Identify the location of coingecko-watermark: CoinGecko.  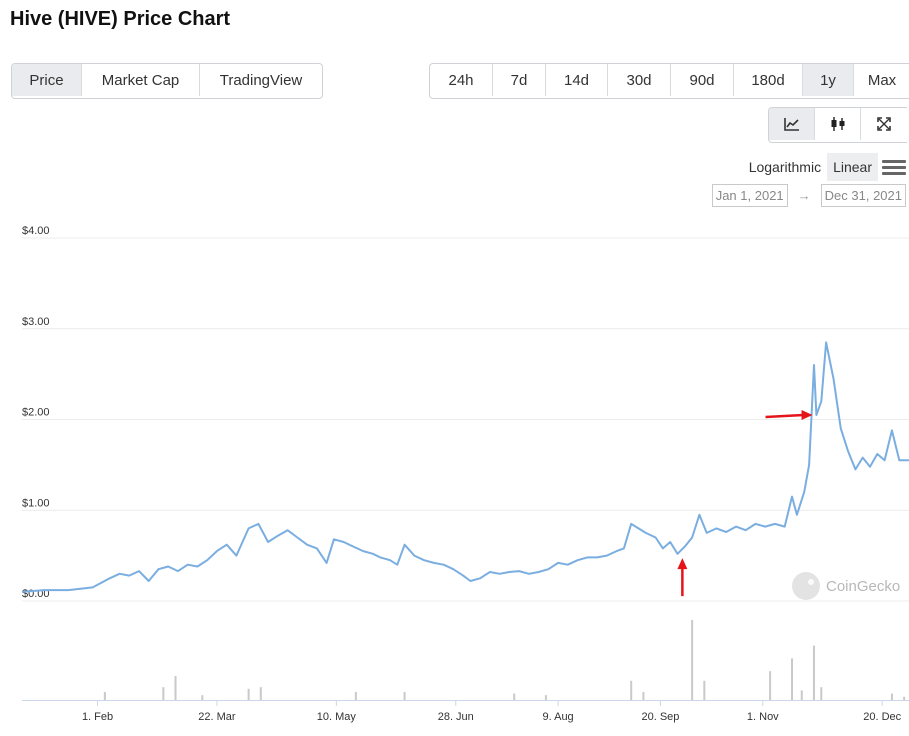
(846, 586).